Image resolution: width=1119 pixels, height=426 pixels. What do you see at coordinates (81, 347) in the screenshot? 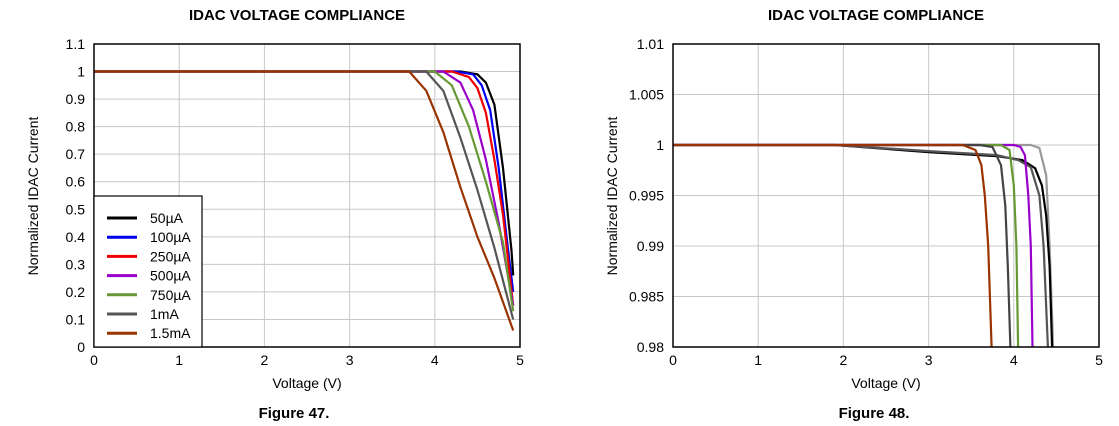
I see `y-tick-label: 0` at bounding box center [81, 347].